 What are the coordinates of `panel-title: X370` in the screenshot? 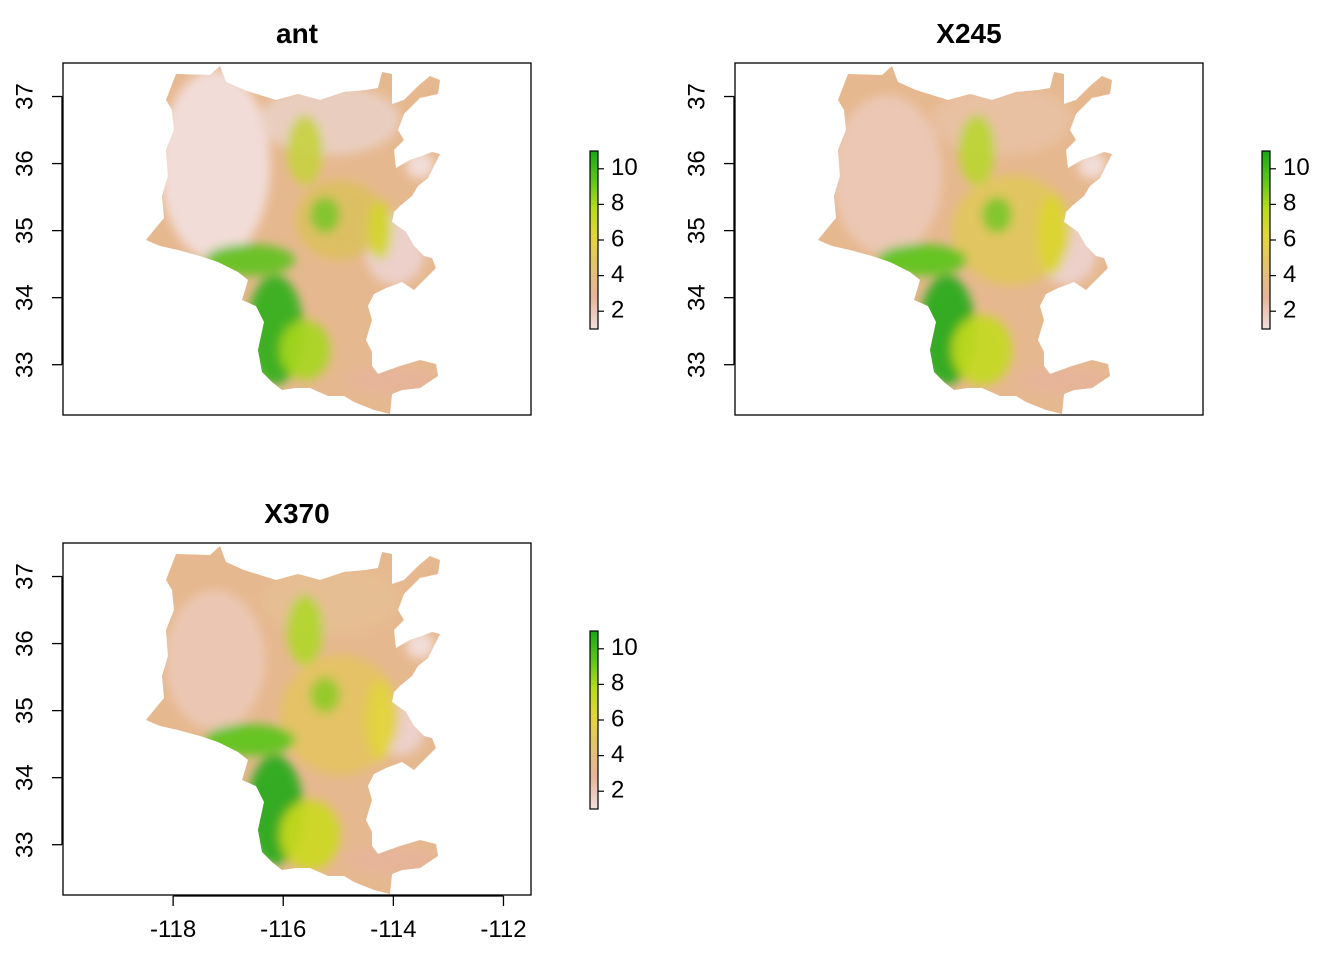 It's located at (296, 513).